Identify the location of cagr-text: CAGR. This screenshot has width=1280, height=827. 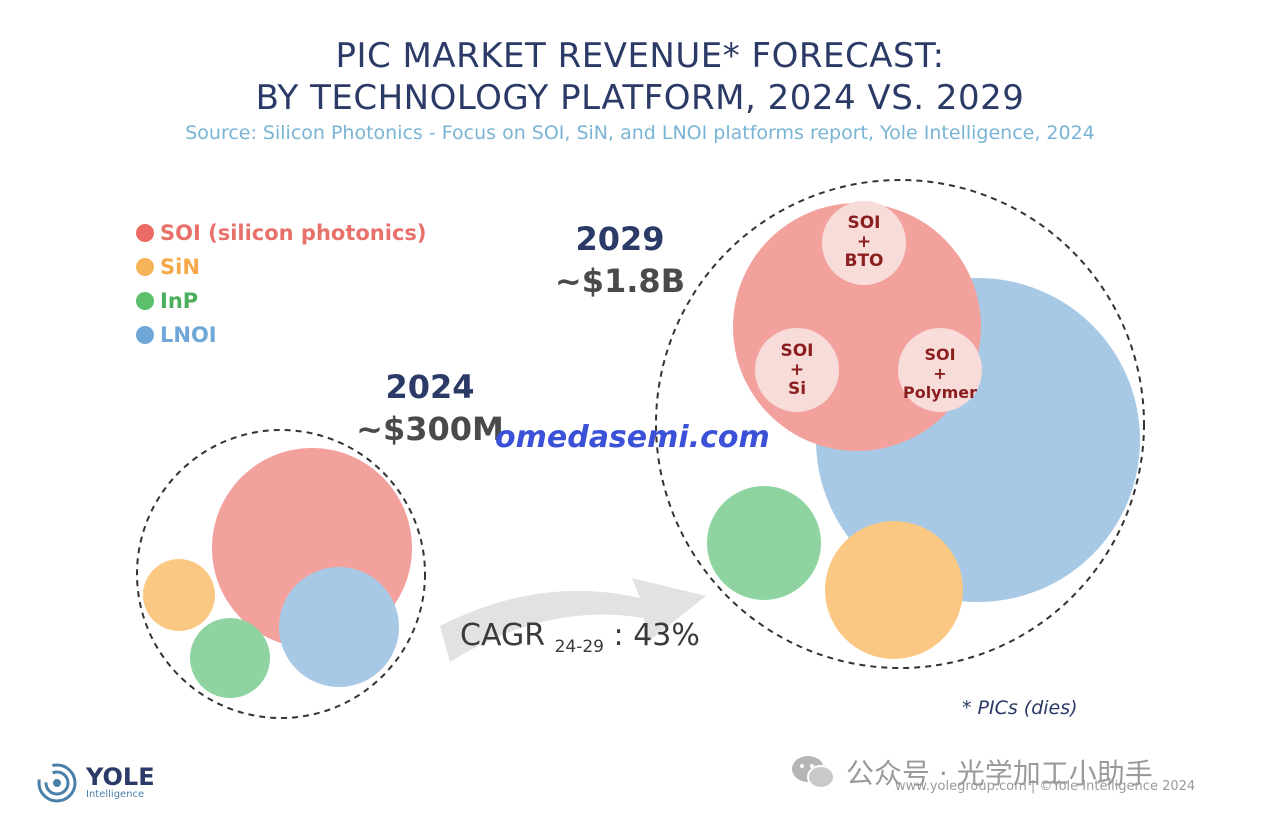
(503, 635).